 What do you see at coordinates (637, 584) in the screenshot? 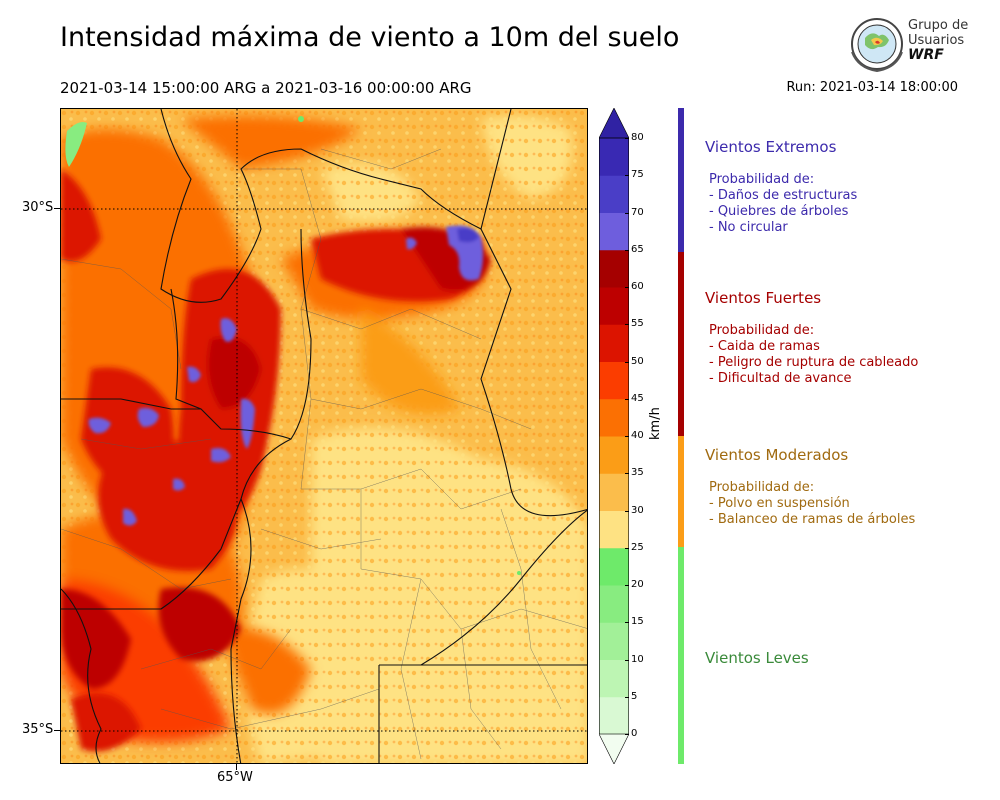
I see `colorbar-tick-label: 20` at bounding box center [637, 584].